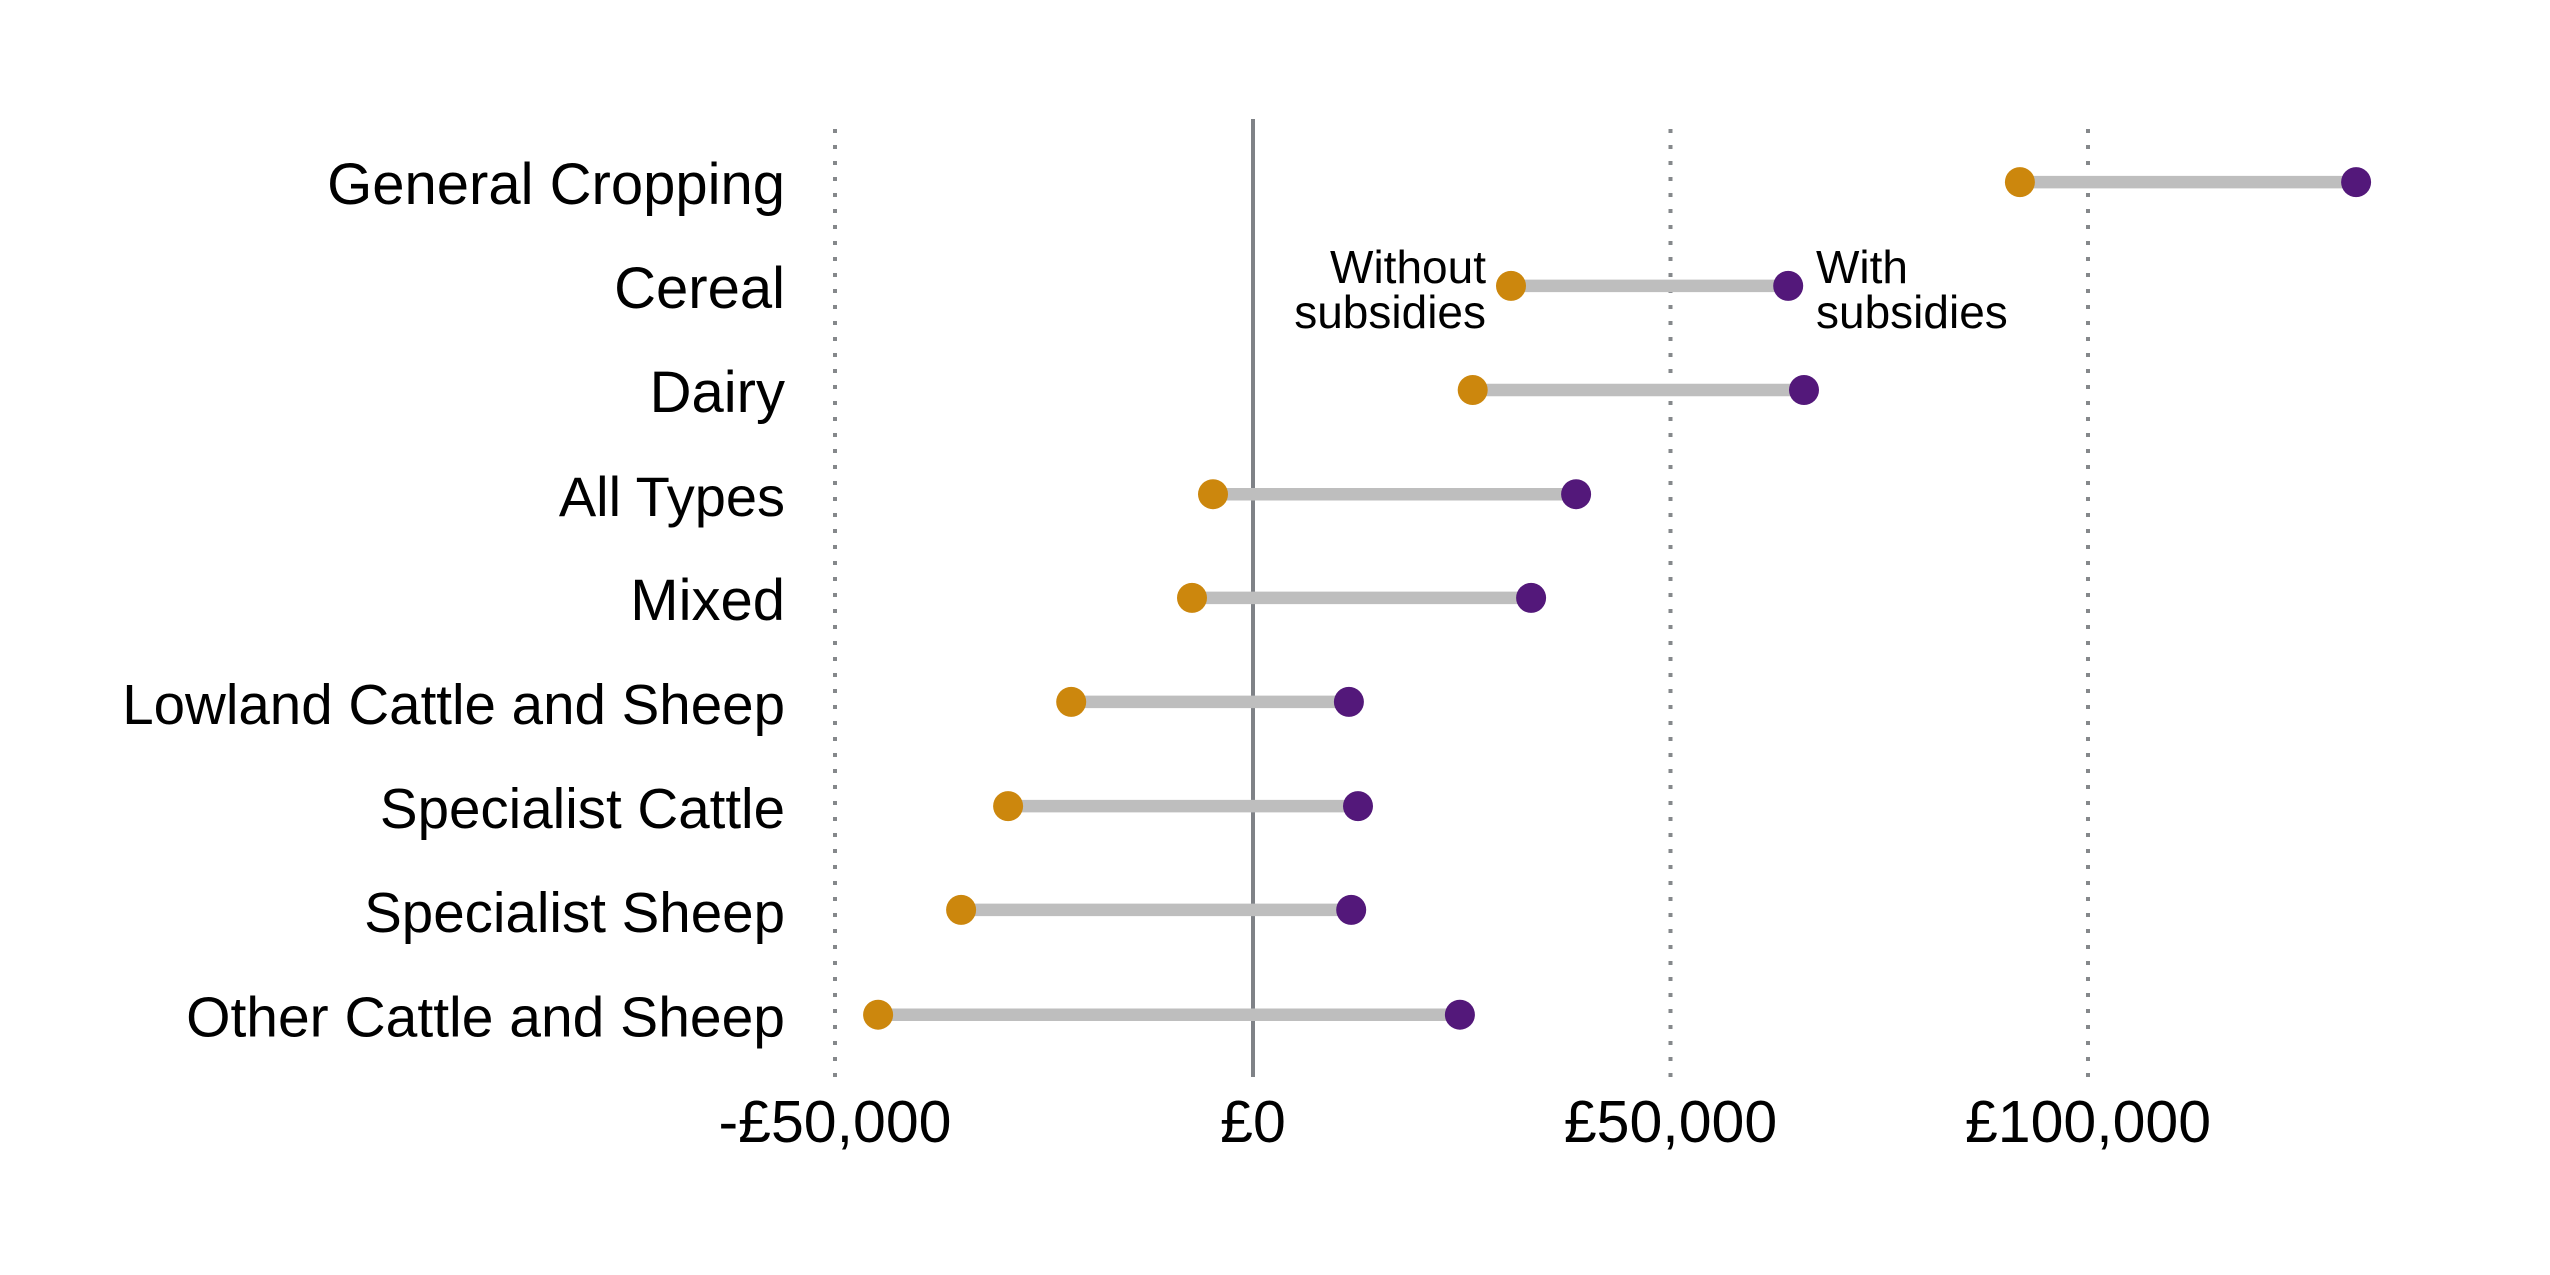 Image resolution: width=2550 pixels, height=1275 pixels. Describe the element at coordinates (453, 704) in the screenshot. I see `svg-text: Lowland Cattle and Sheep` at that location.